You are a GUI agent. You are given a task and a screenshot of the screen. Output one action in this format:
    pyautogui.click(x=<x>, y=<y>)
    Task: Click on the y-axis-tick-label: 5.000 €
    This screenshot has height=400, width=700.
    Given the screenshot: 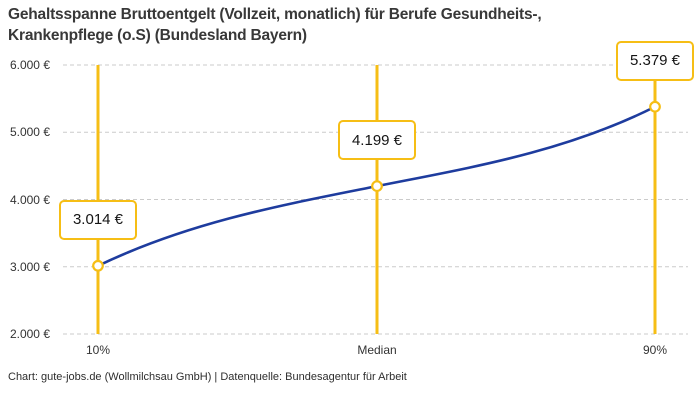 What is the action you would take?
    pyautogui.click(x=29, y=132)
    